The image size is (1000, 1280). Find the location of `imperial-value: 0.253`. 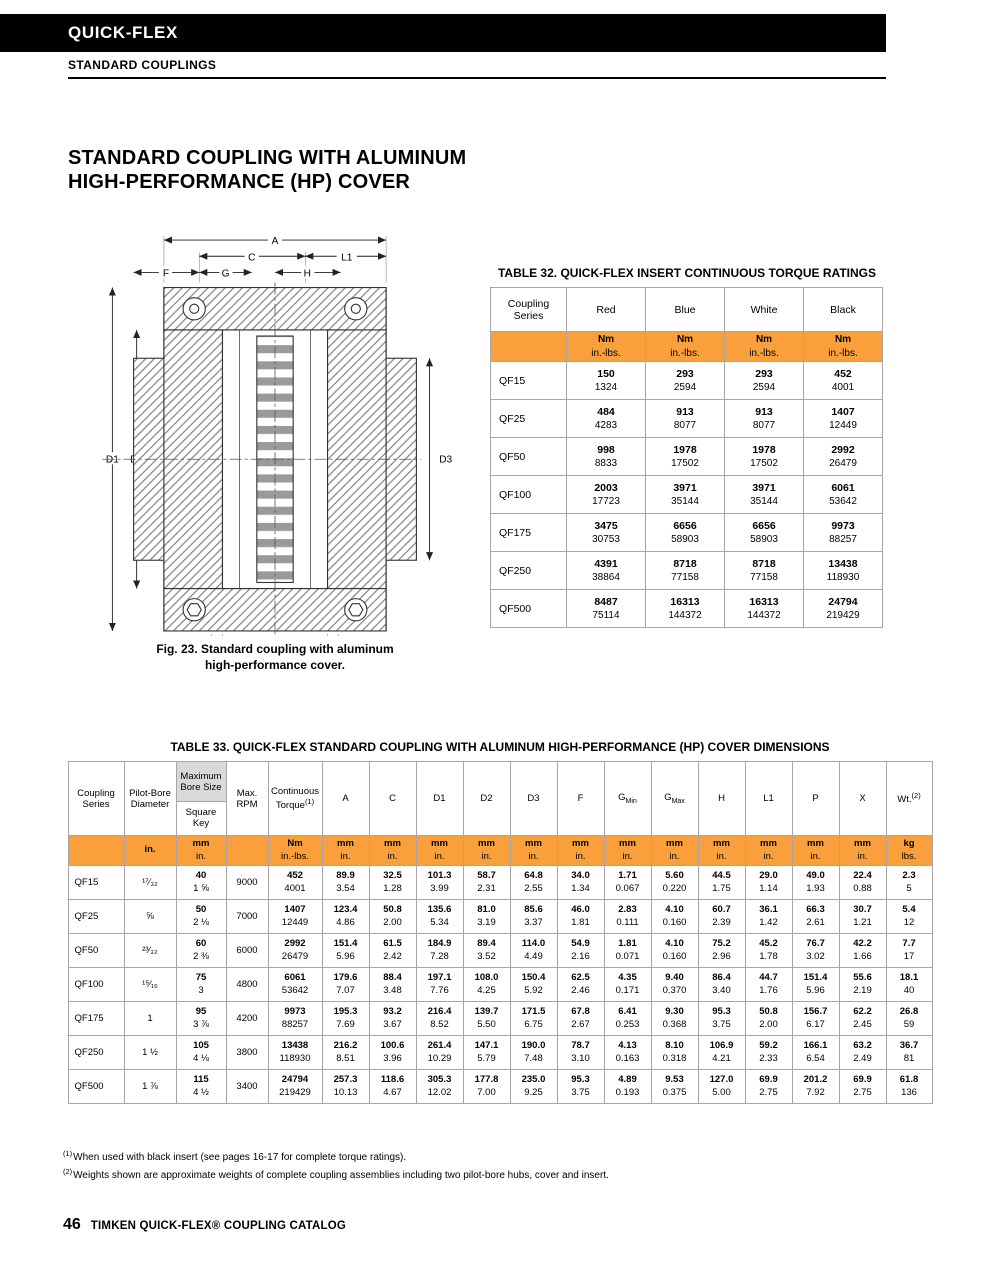

imperial-value: 0.253 is located at coordinates (627, 1024).